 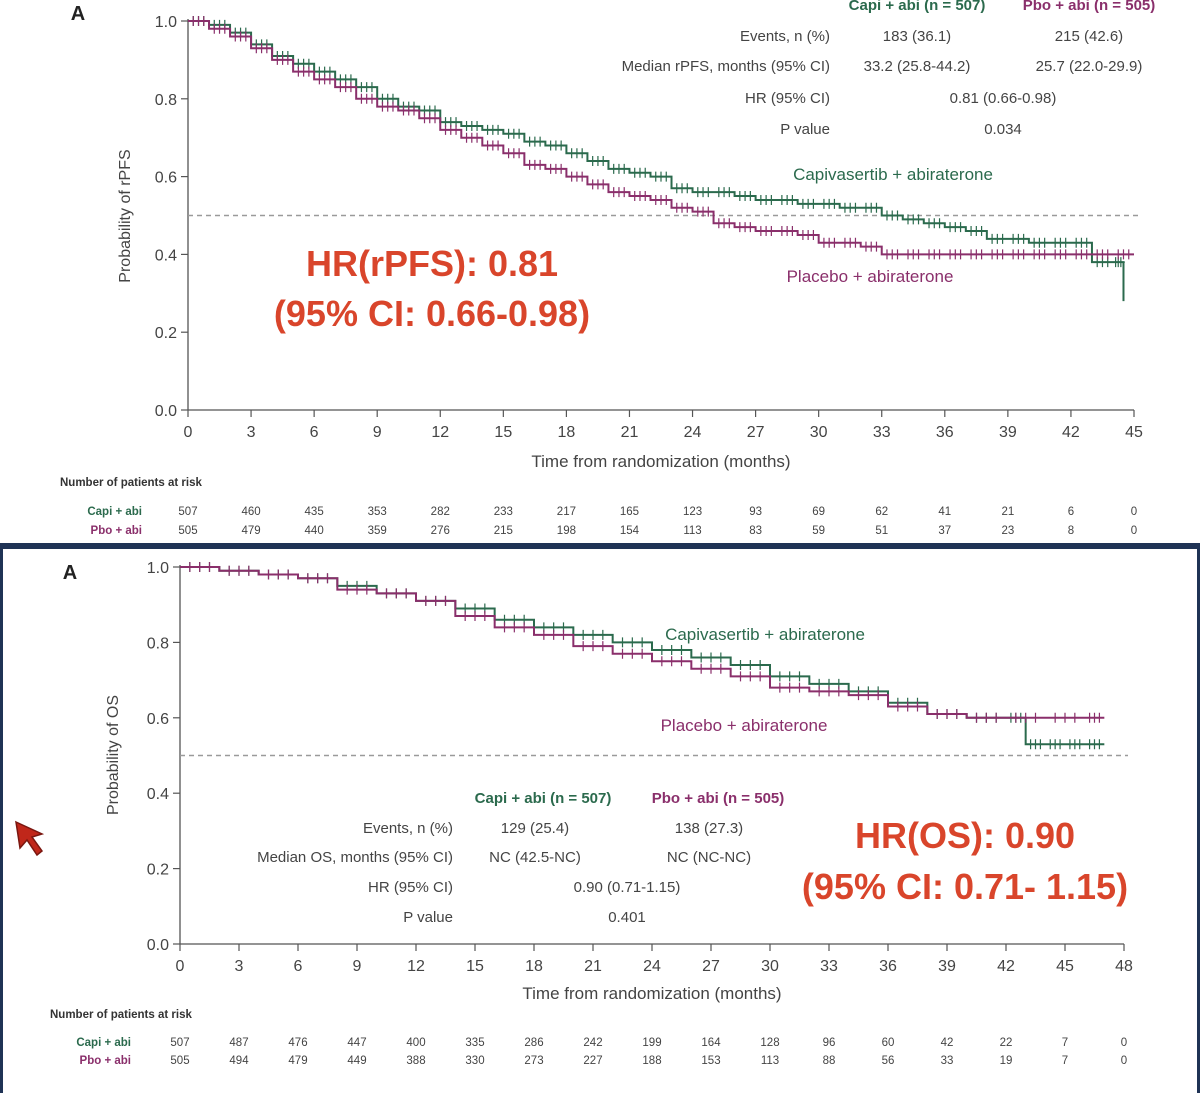 What do you see at coordinates (30, 838) in the screenshot?
I see `pointer-arrow-icon` at bounding box center [30, 838].